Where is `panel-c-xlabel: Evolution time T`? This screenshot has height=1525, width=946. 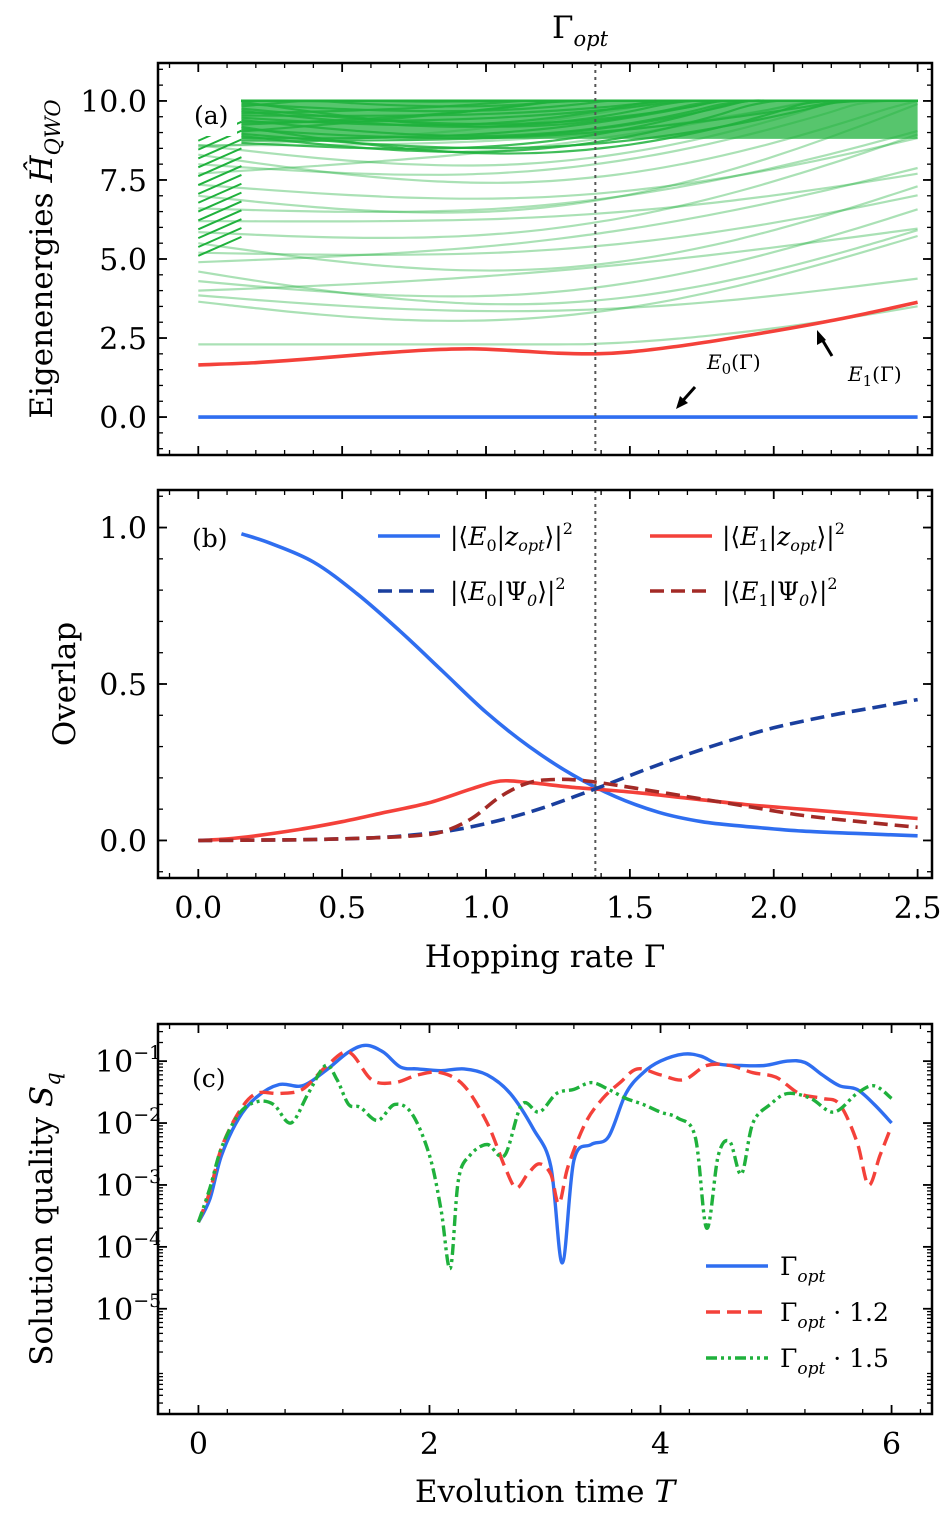 panel-c-xlabel: Evolution time T is located at coordinates (546, 1492).